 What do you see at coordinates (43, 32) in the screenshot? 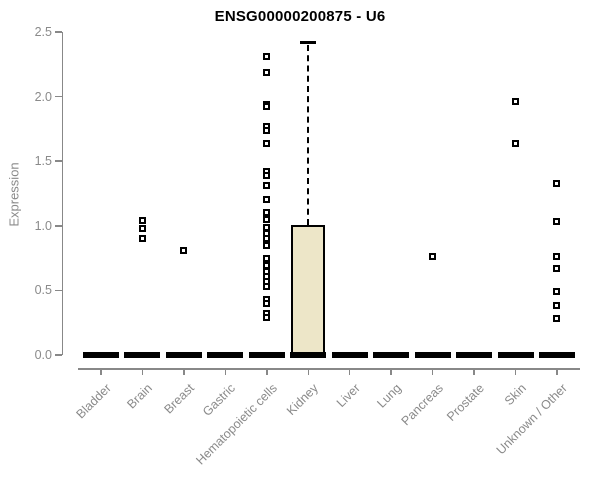
I see `y-tick-label: 2.5` at bounding box center [43, 32].